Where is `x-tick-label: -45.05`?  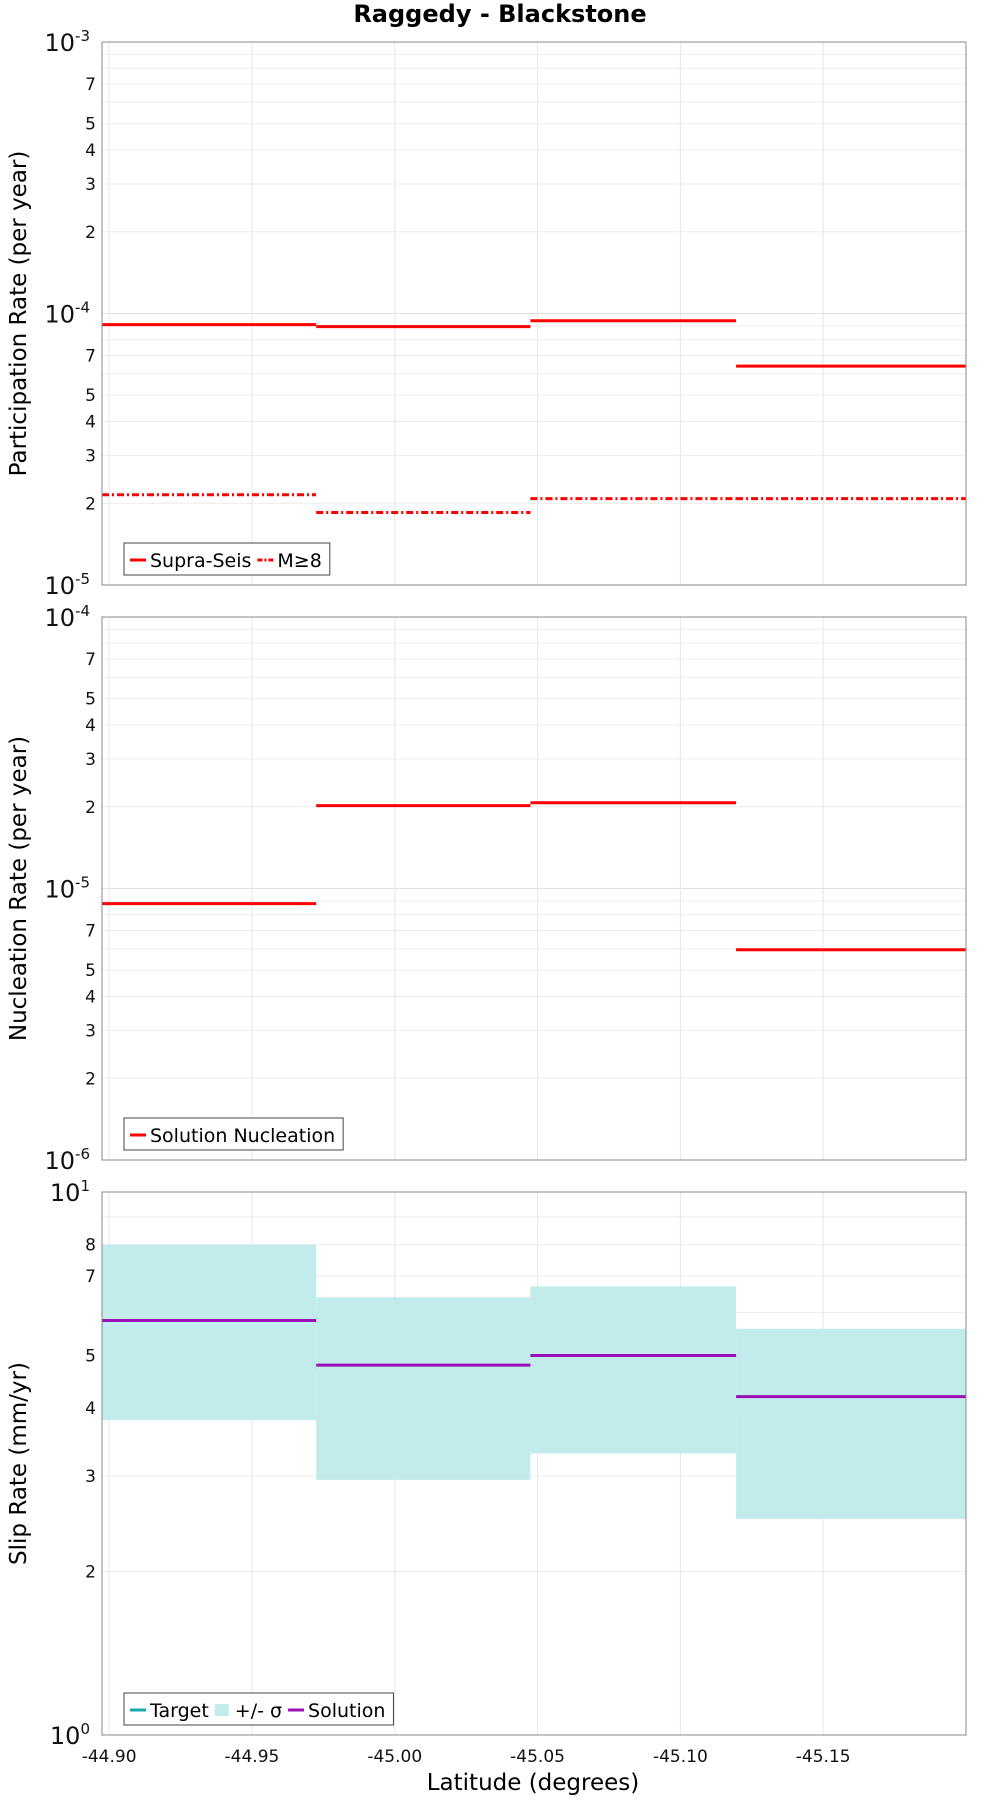
x-tick-label: -45.05 is located at coordinates (537, 1757).